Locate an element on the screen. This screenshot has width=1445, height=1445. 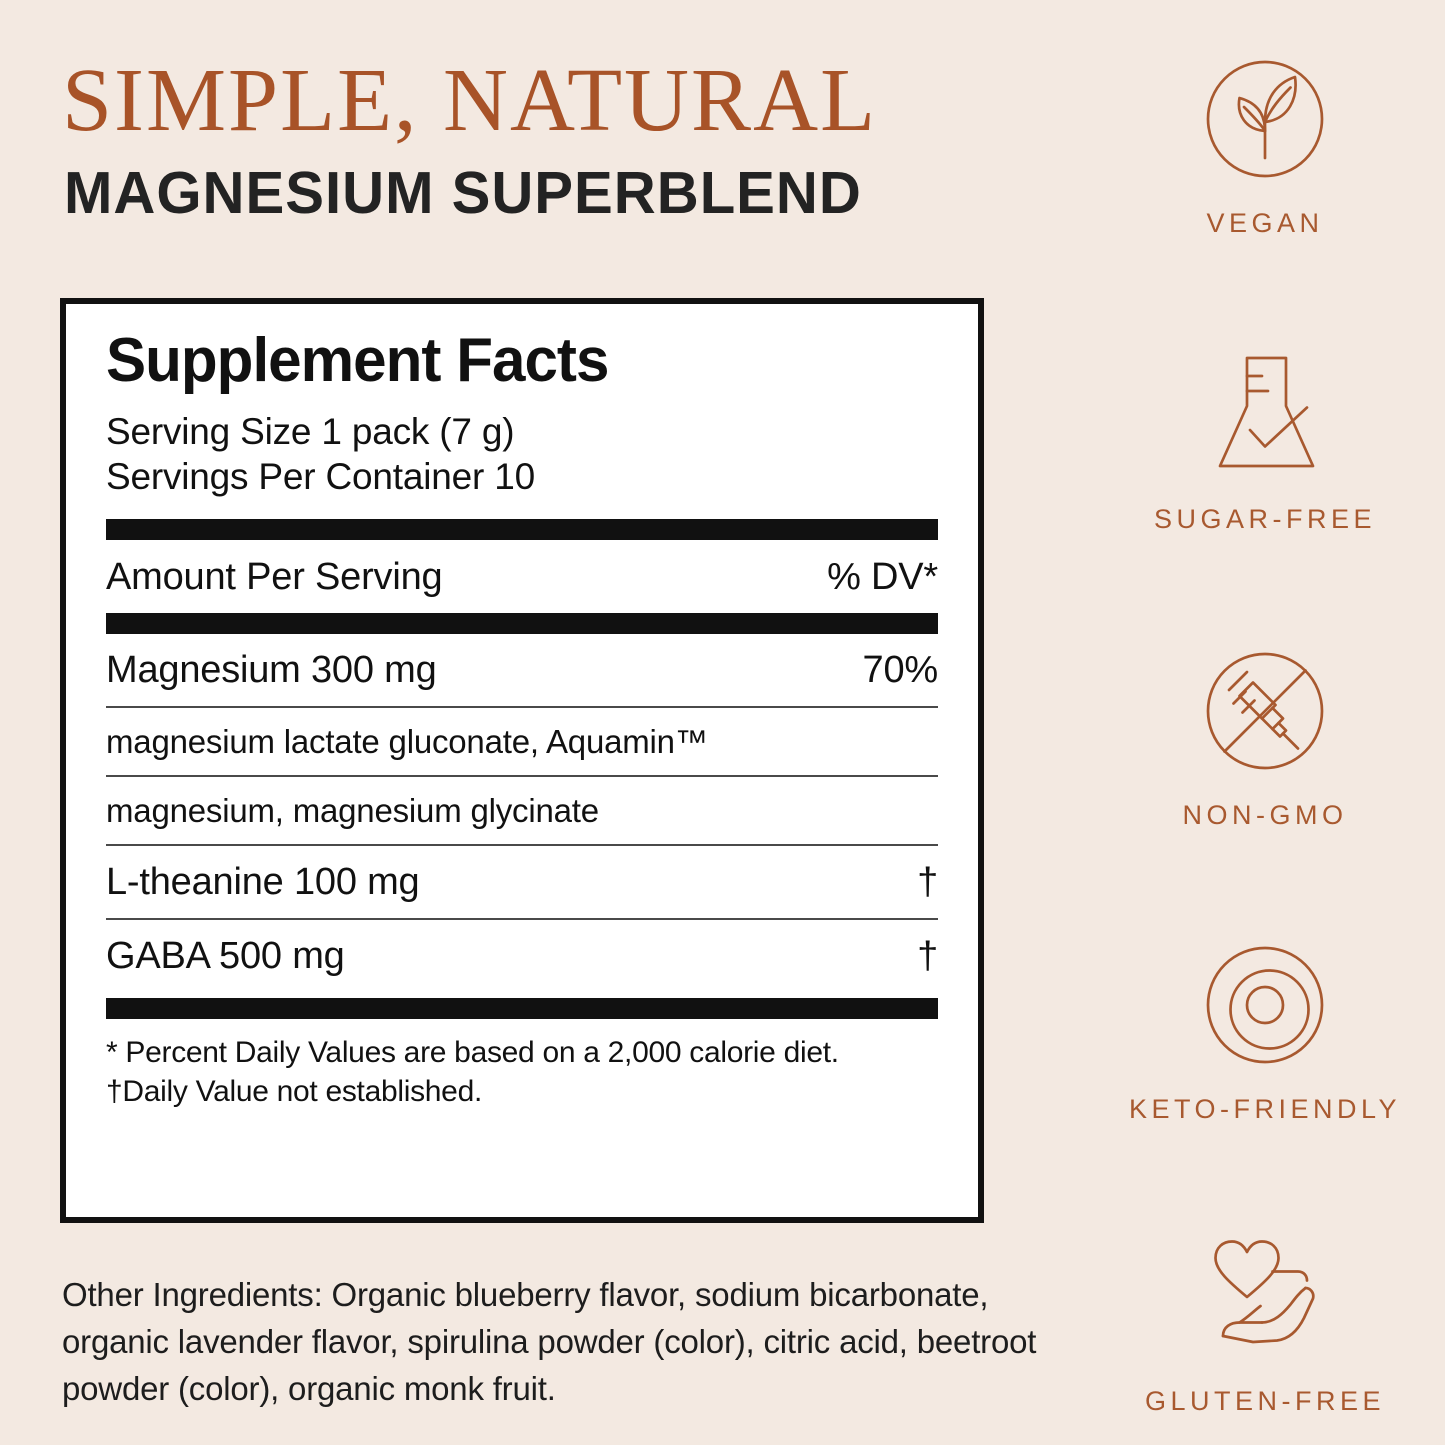
badge-label: KETO-FRIENDLY is located at coordinates (1265, 1109).